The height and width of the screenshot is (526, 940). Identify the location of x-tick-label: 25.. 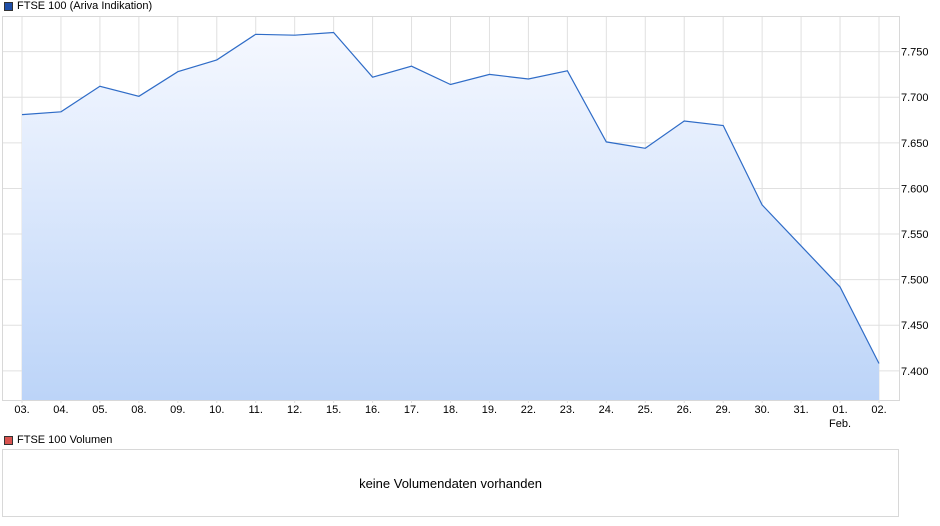
(645, 410).